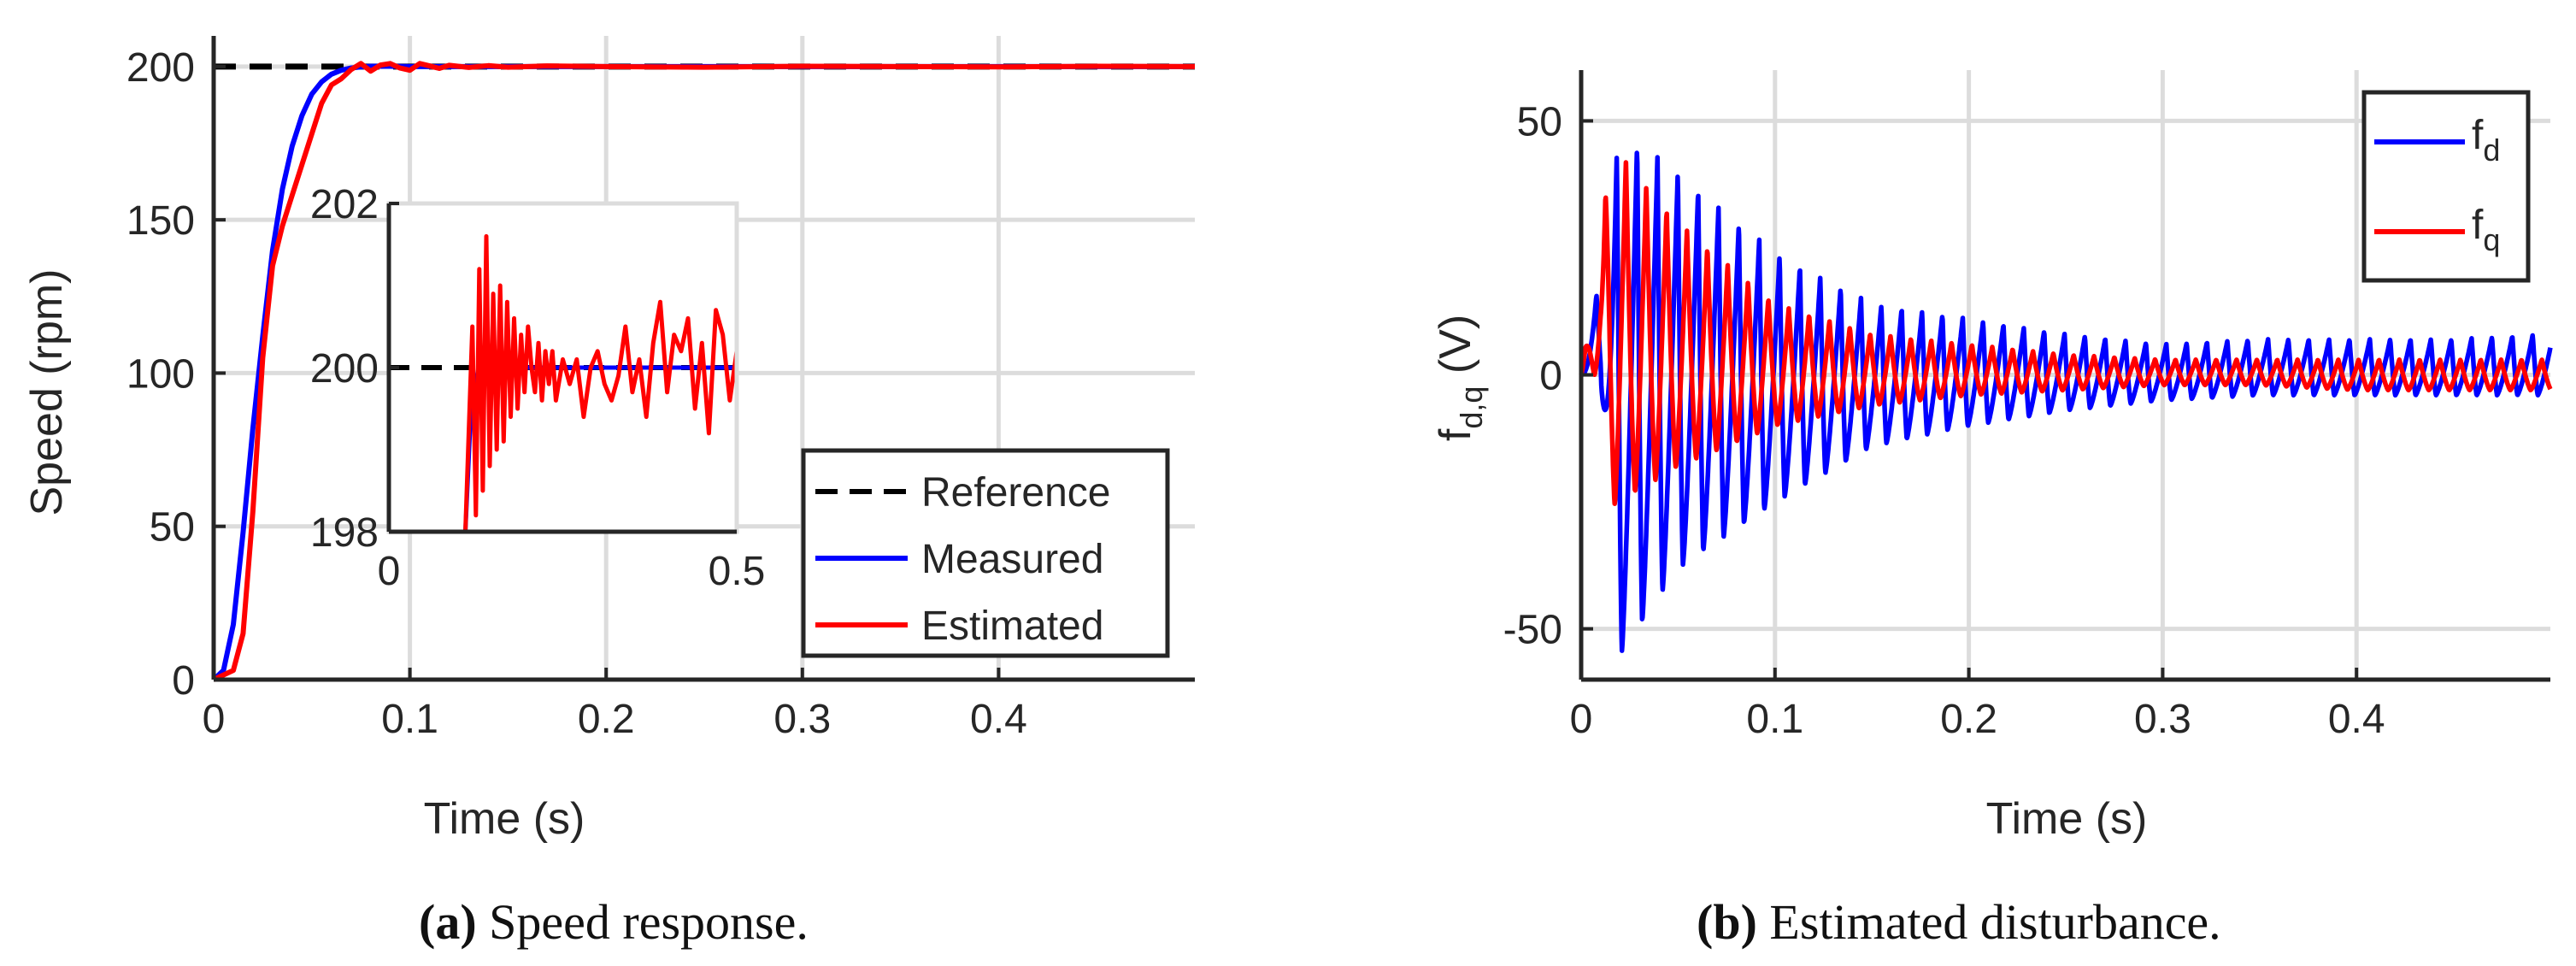  I want to click on inset-estimated-line, so click(598, 383).